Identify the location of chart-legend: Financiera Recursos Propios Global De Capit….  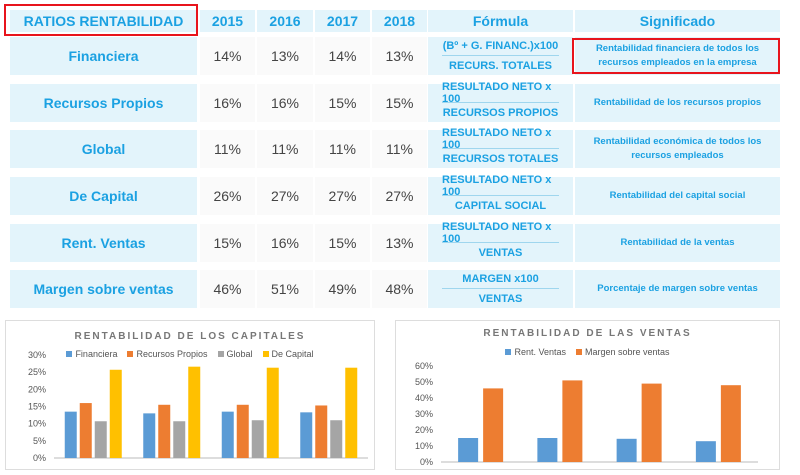
(190, 354).